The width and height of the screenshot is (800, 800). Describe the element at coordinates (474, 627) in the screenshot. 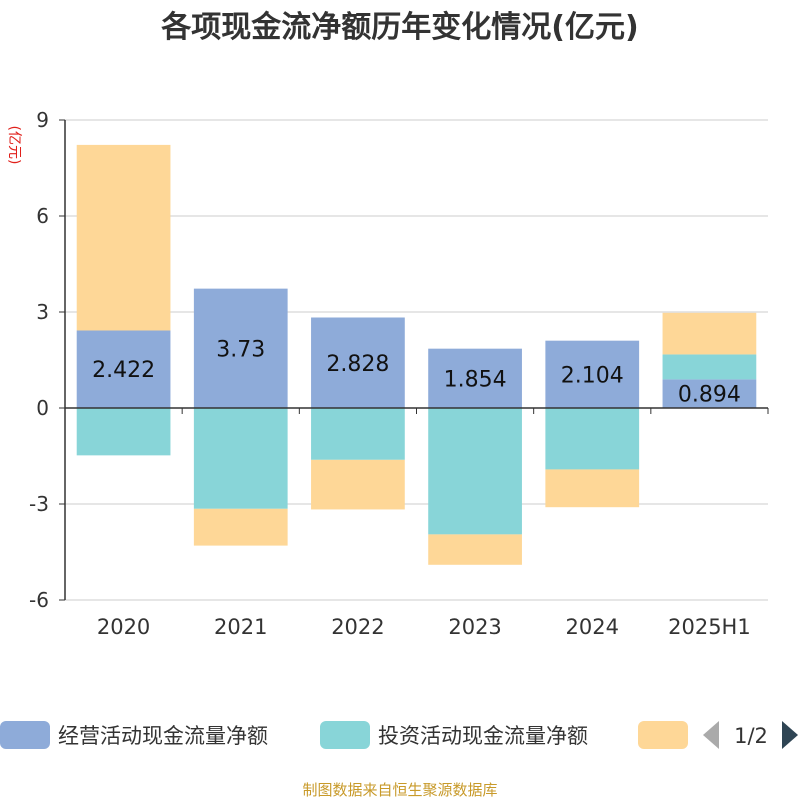

I see `x-tick-label: 2023` at that location.